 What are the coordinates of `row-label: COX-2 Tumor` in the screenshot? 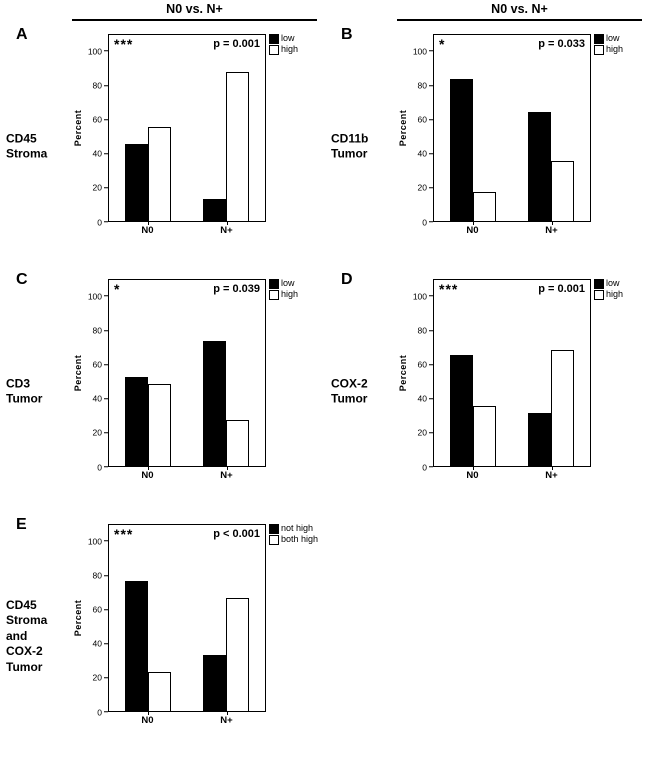 It's located at (349, 390).